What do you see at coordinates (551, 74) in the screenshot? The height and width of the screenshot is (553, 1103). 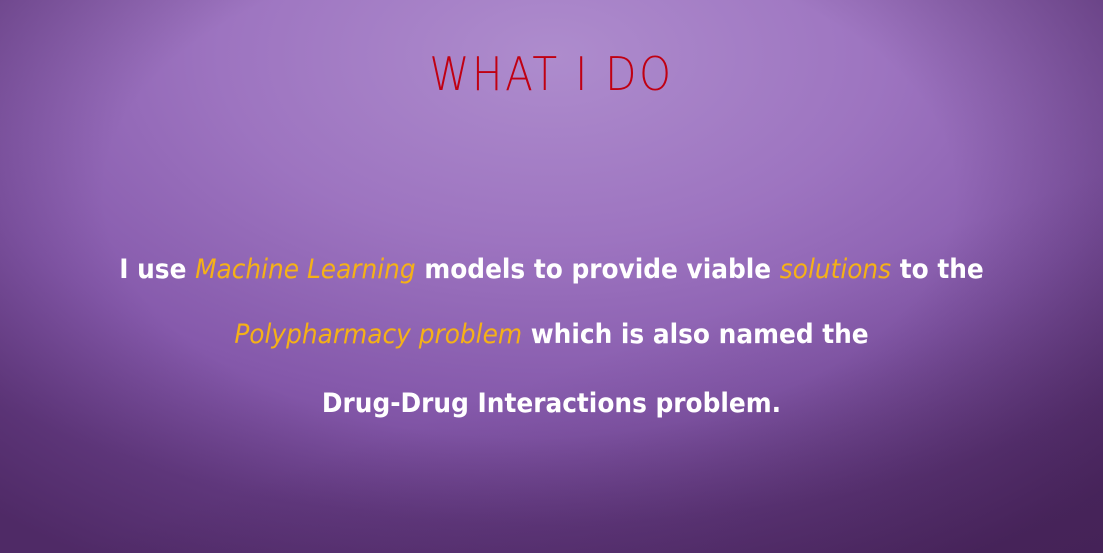 I see `section-title: WHAT I DO` at bounding box center [551, 74].